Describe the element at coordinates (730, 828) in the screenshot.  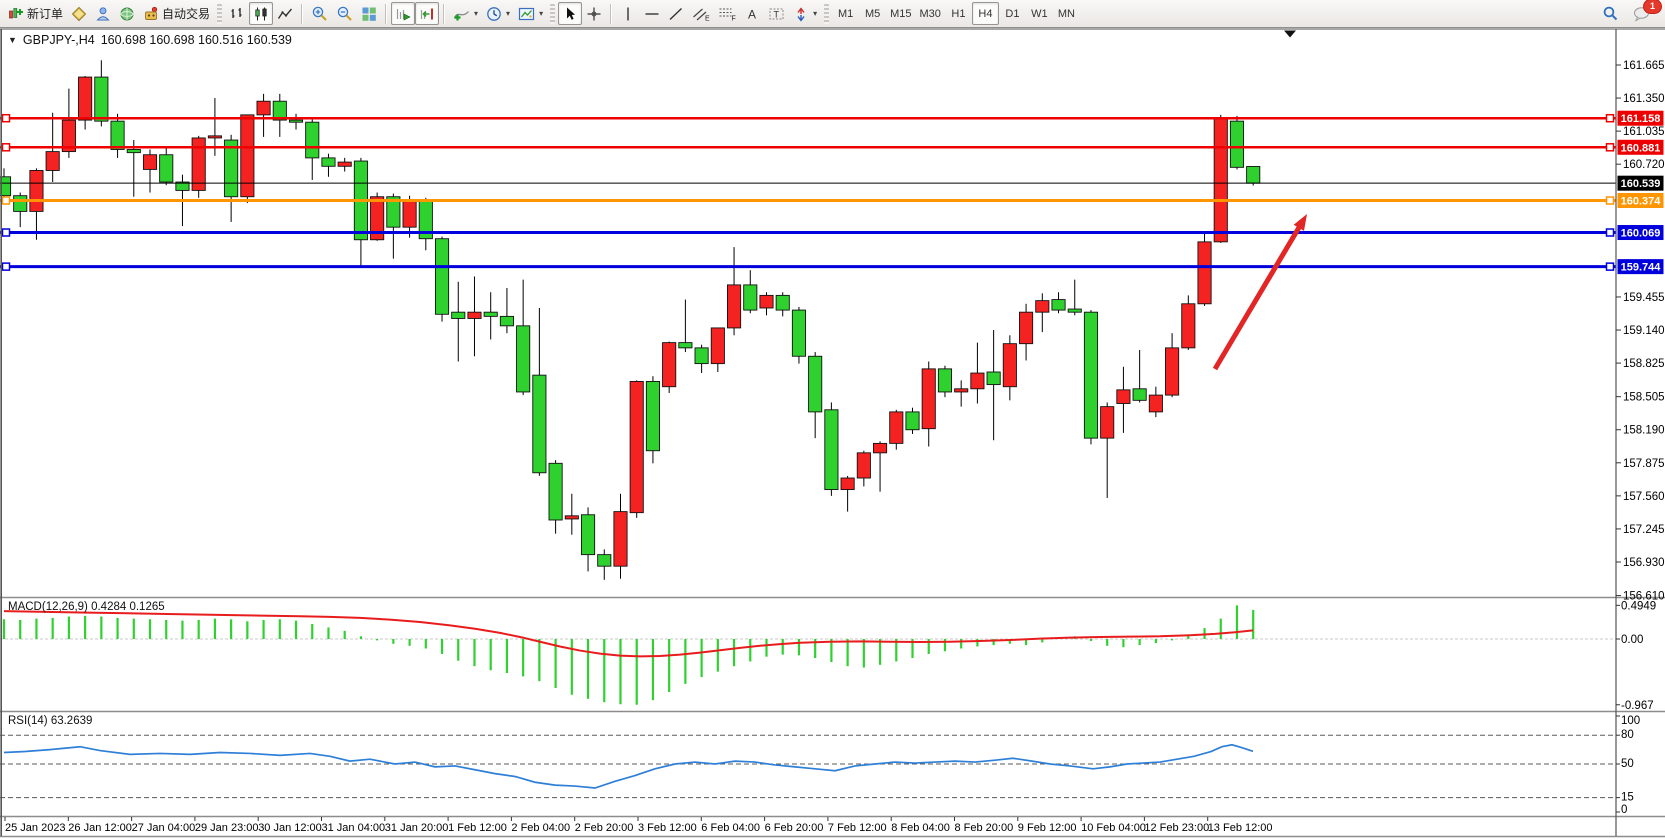
I see `time-axis-label: 6 Feb 04:00` at that location.